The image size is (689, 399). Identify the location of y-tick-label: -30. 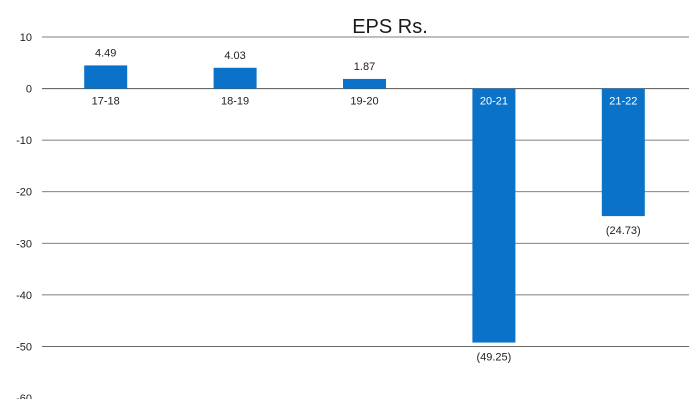
(24, 244).